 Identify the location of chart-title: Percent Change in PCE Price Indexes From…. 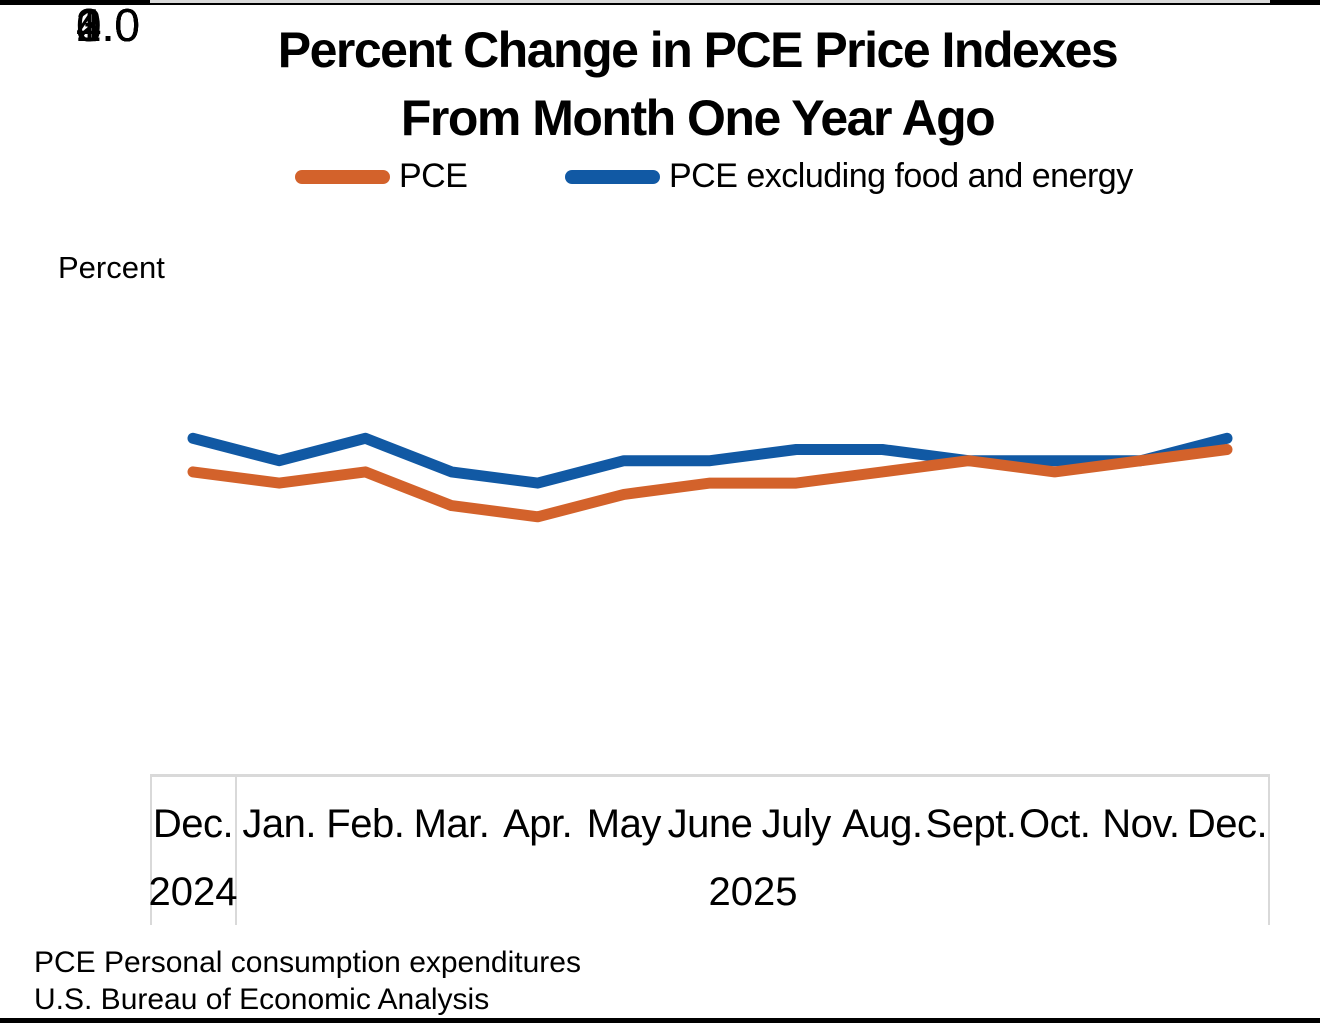
(697, 84).